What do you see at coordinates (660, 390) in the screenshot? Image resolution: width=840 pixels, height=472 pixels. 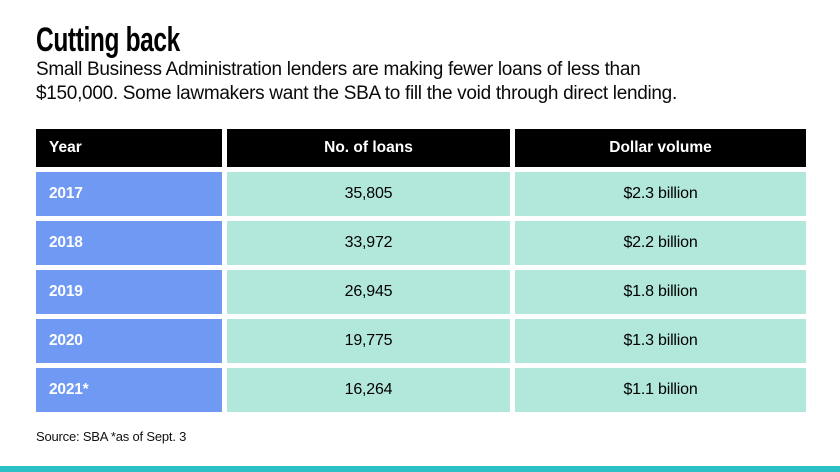 I see `volume-cell: $1.1 billion` at bounding box center [660, 390].